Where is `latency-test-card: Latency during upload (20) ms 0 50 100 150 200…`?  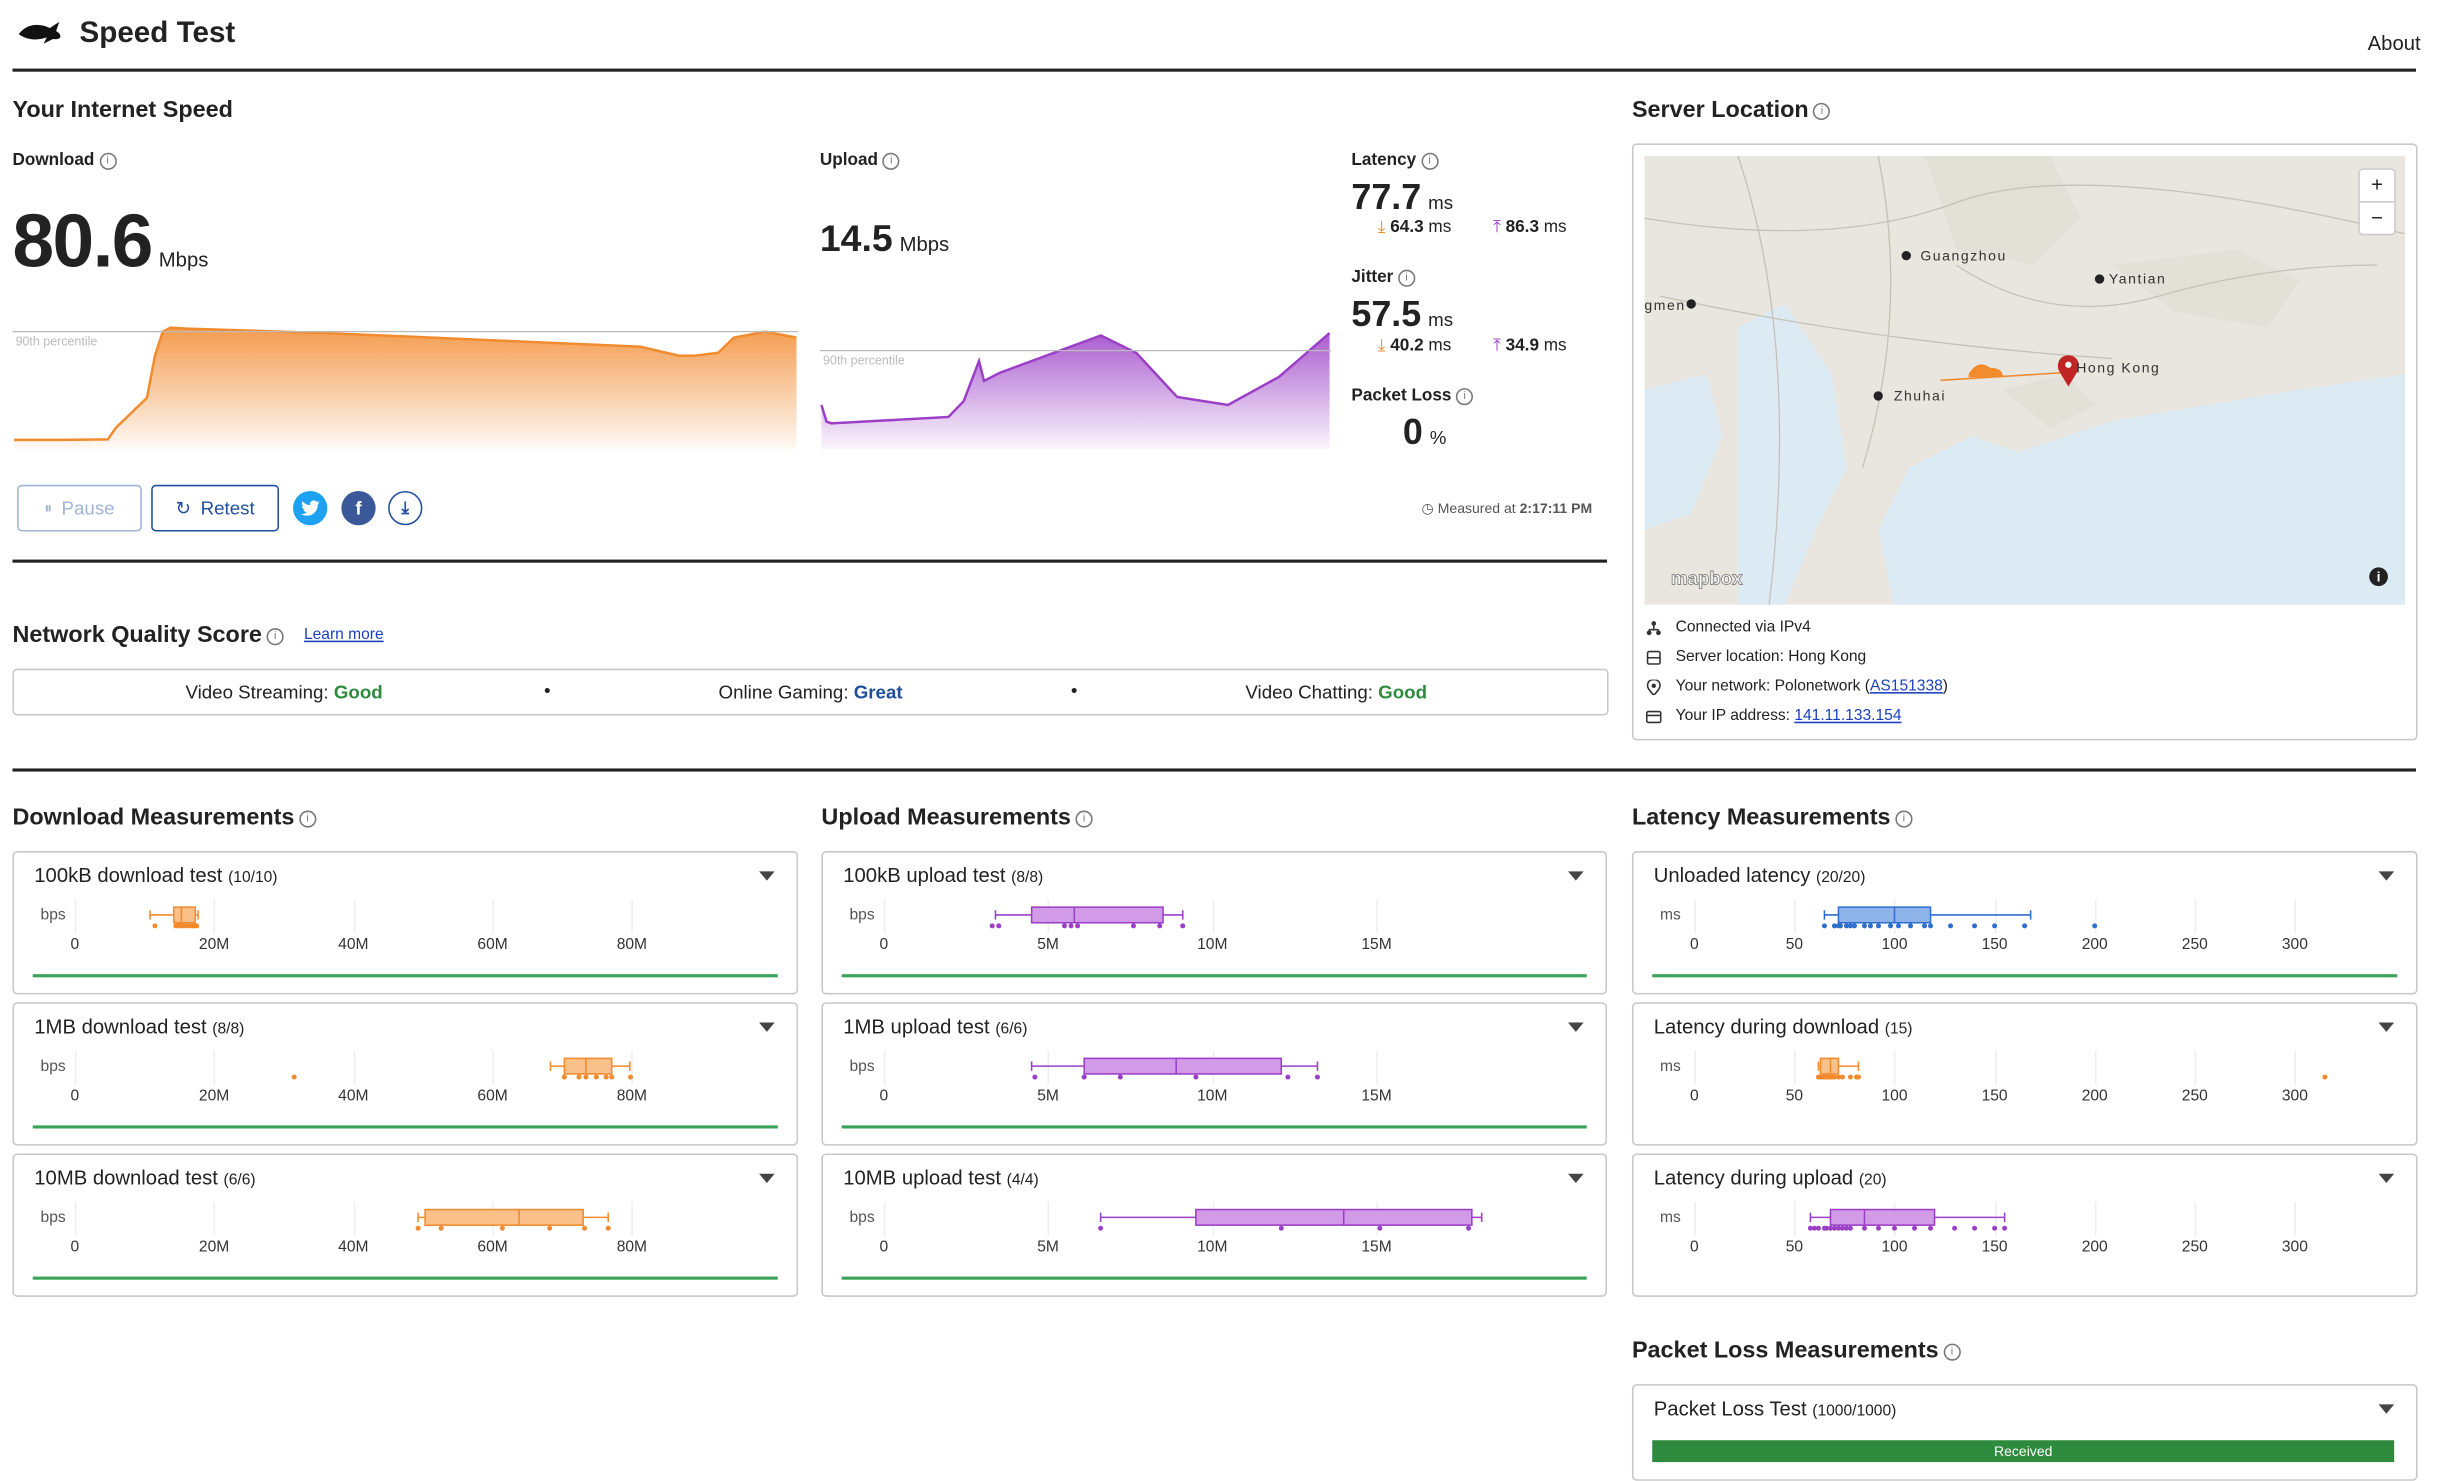 latency-test-card: Latency during upload (20) ms 0 50 100 150 200… is located at coordinates (2024, 1225).